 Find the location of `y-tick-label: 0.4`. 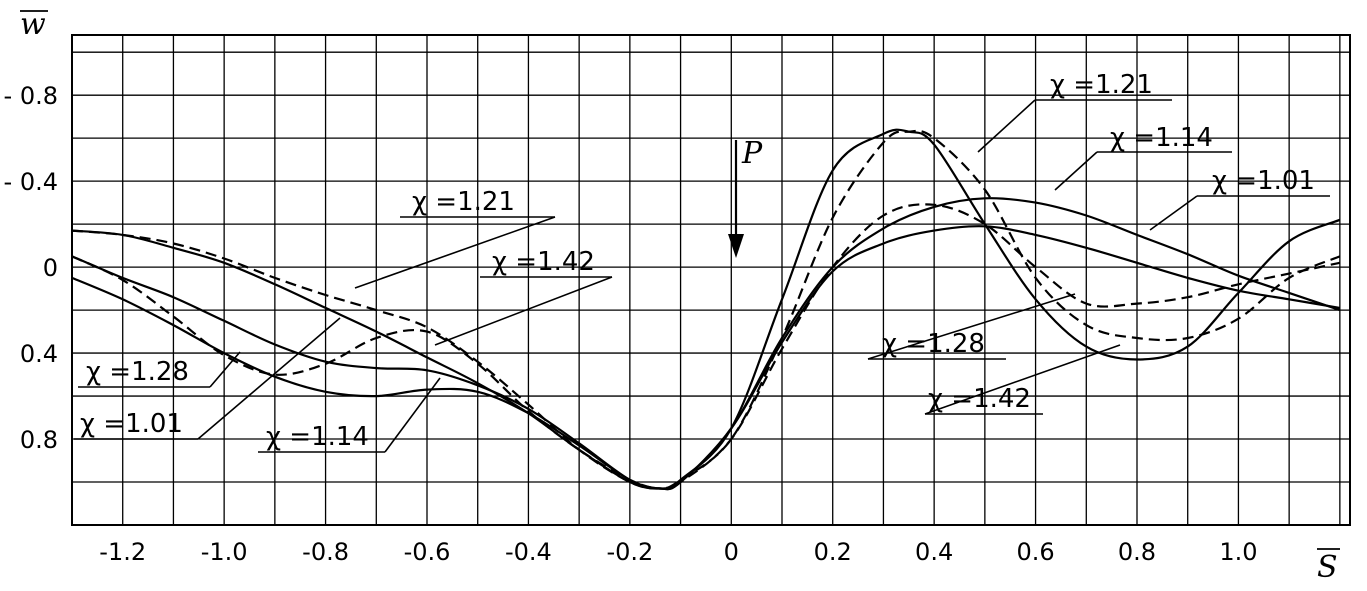

y-tick-label: 0.4 is located at coordinates (39, 354).